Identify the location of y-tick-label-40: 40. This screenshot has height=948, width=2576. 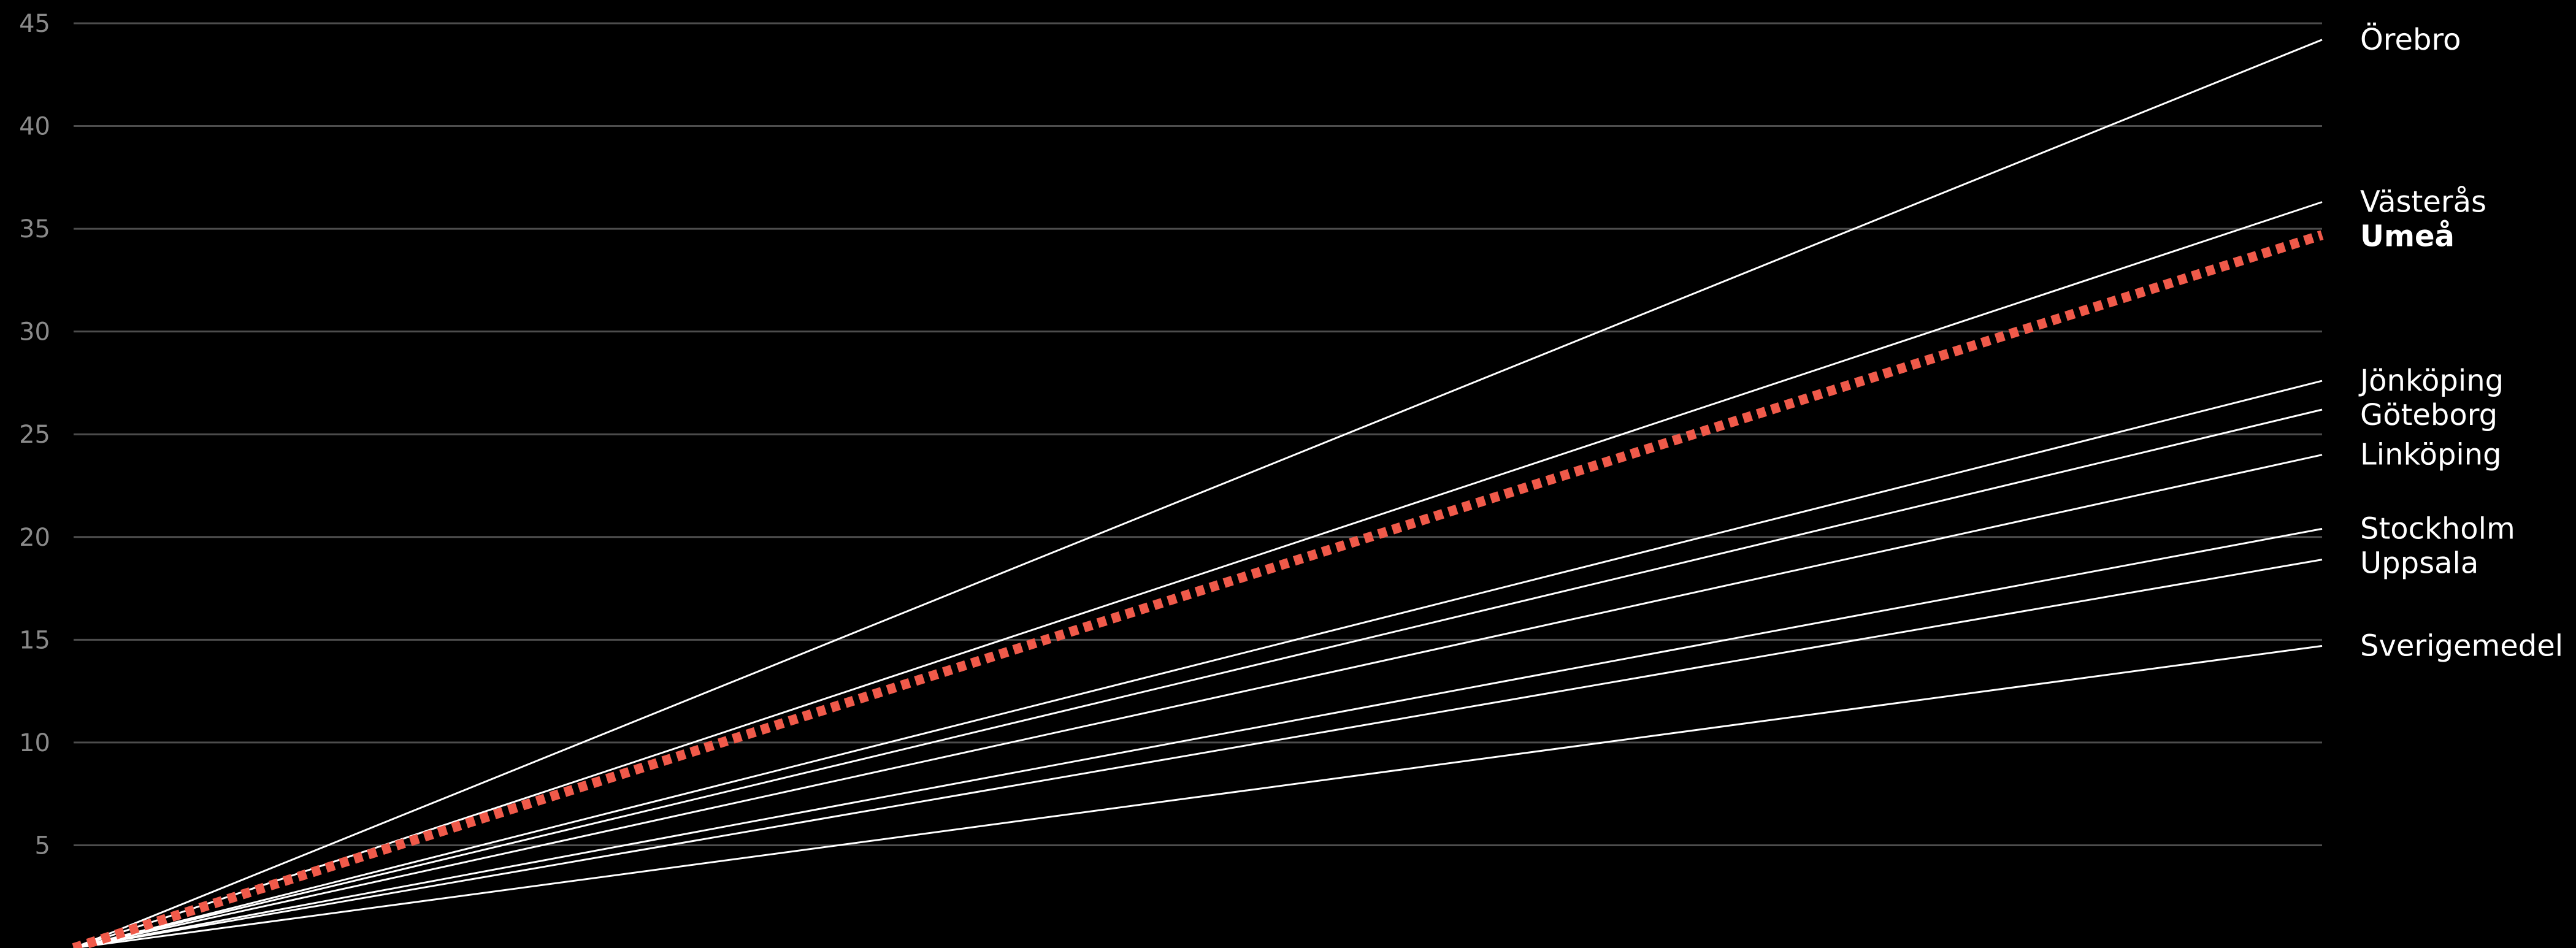
(34, 127).